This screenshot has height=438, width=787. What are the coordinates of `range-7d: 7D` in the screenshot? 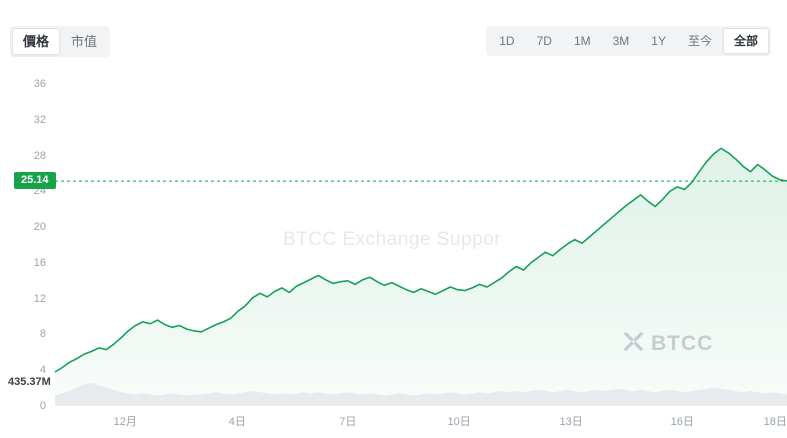 It's located at (544, 41).